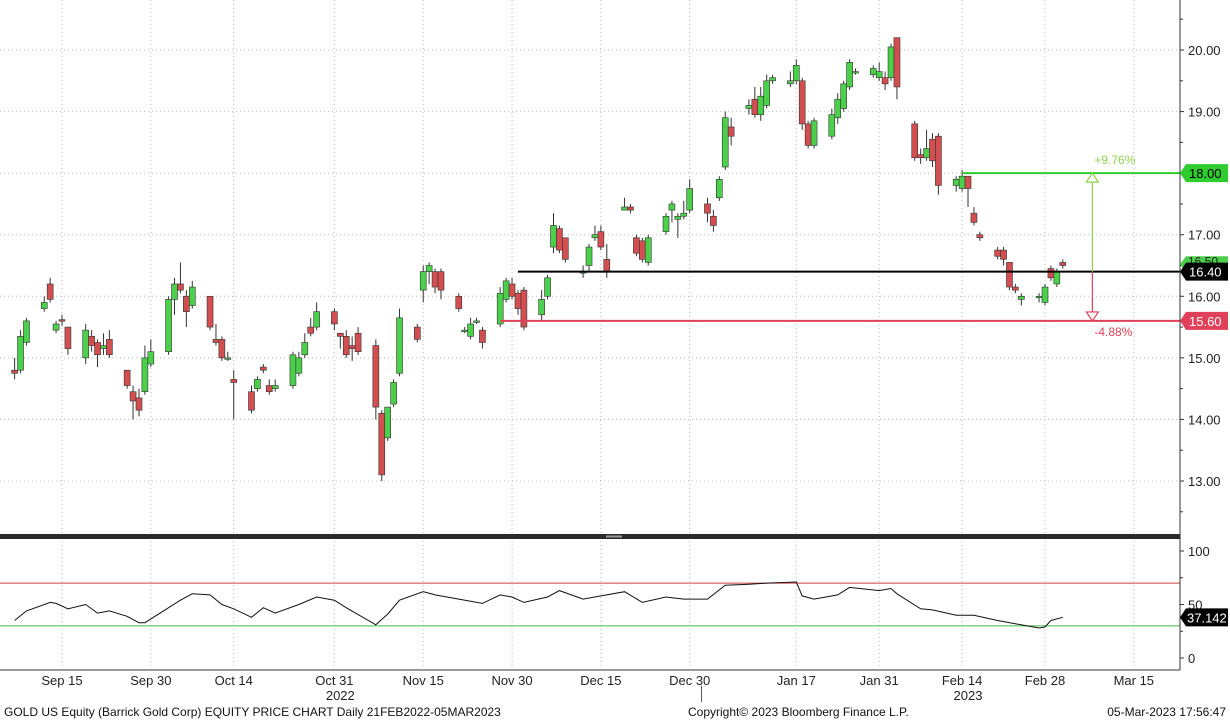 The image size is (1230, 727). I want to click on price-tick-label: 16.00, so click(1204, 296).